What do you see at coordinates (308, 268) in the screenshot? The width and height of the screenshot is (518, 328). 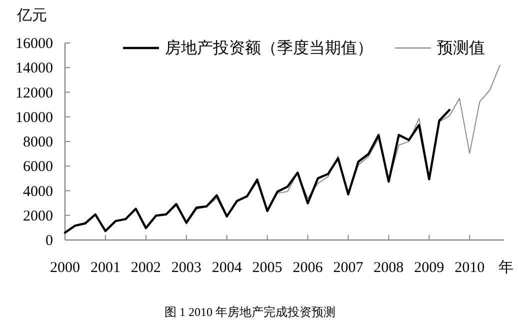 I see `x-tick-label: 2006` at bounding box center [308, 268].